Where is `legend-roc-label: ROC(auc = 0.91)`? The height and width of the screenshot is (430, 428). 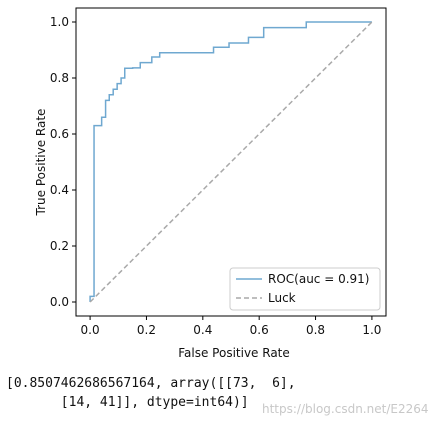
legend-roc-label: ROC(auc = 0.91) is located at coordinates (318, 279).